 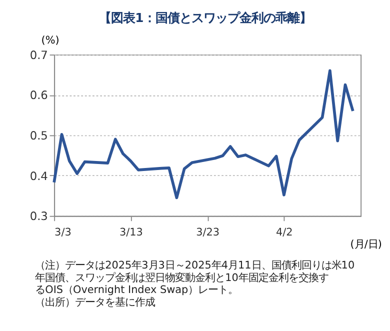 What do you see at coordinates (50, 40) in the screenshot?
I see `y-axis-title: (%)` at bounding box center [50, 40].